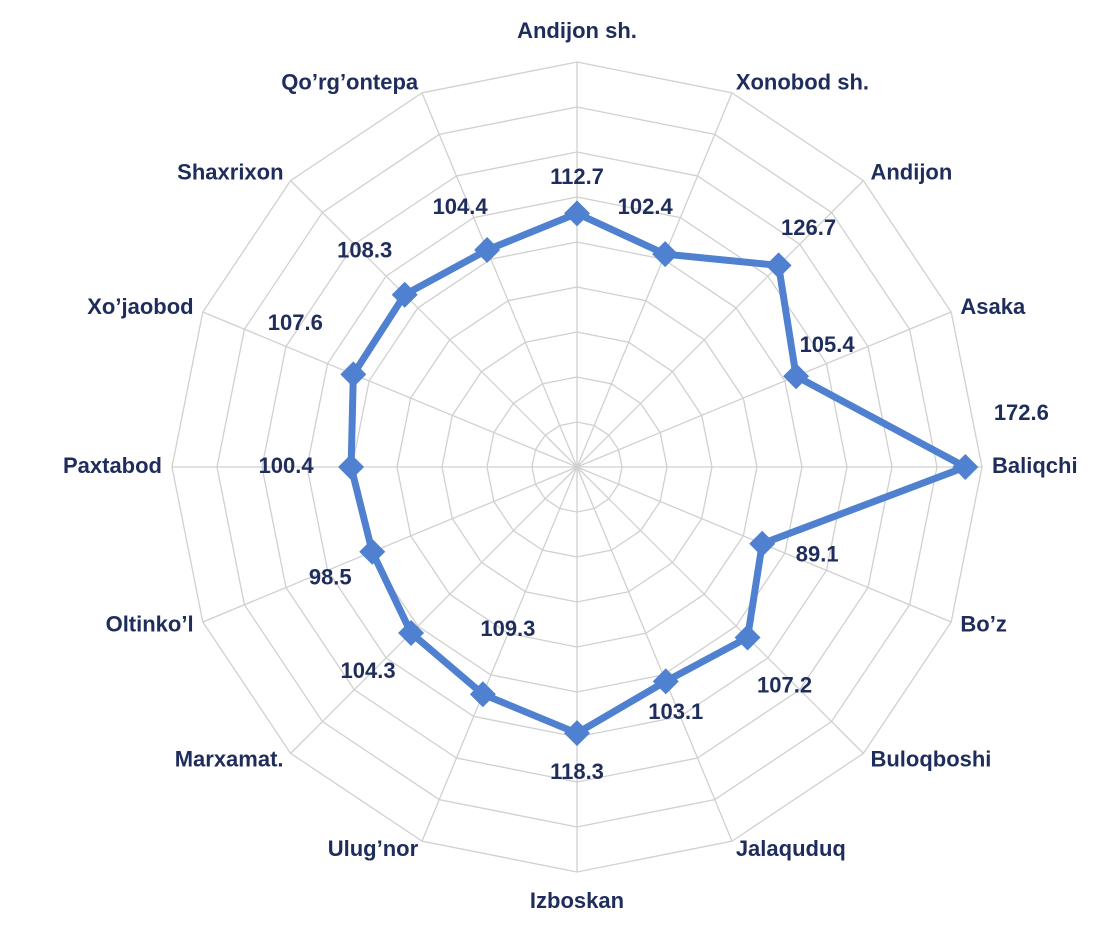 The image size is (1120, 925). What do you see at coordinates (150, 624) in the screenshot?
I see `category-label: Oltinko’l` at bounding box center [150, 624].